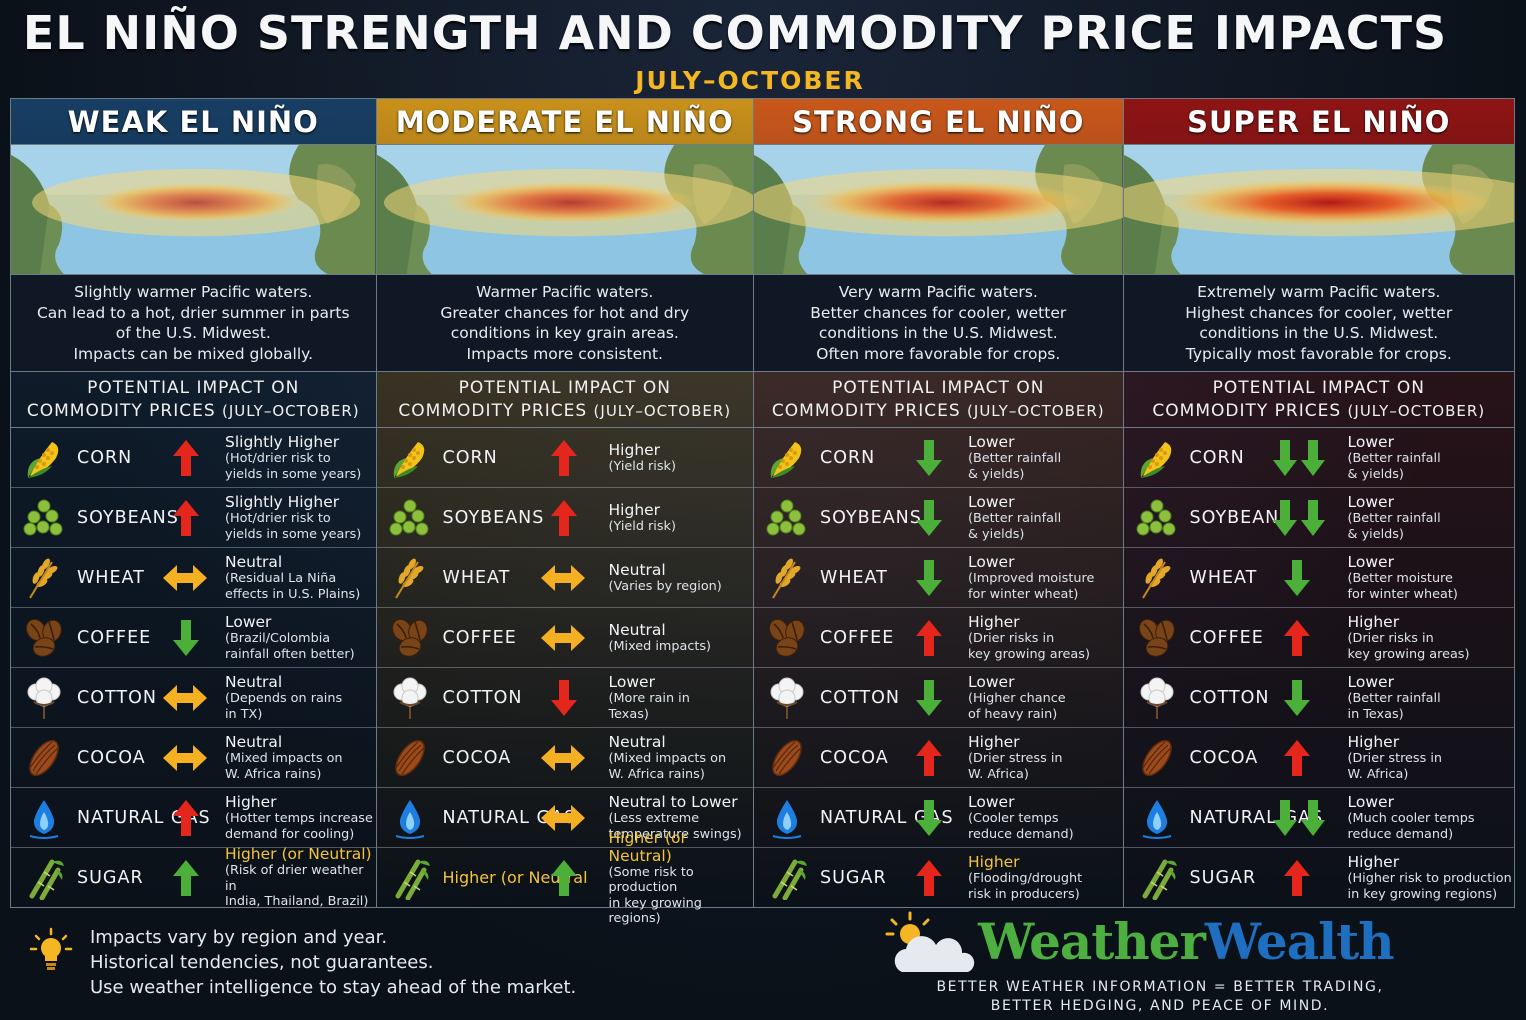 This screenshot has height=1020, width=1526. I want to click on impact-lead: Slightly Higher, so click(282, 442).